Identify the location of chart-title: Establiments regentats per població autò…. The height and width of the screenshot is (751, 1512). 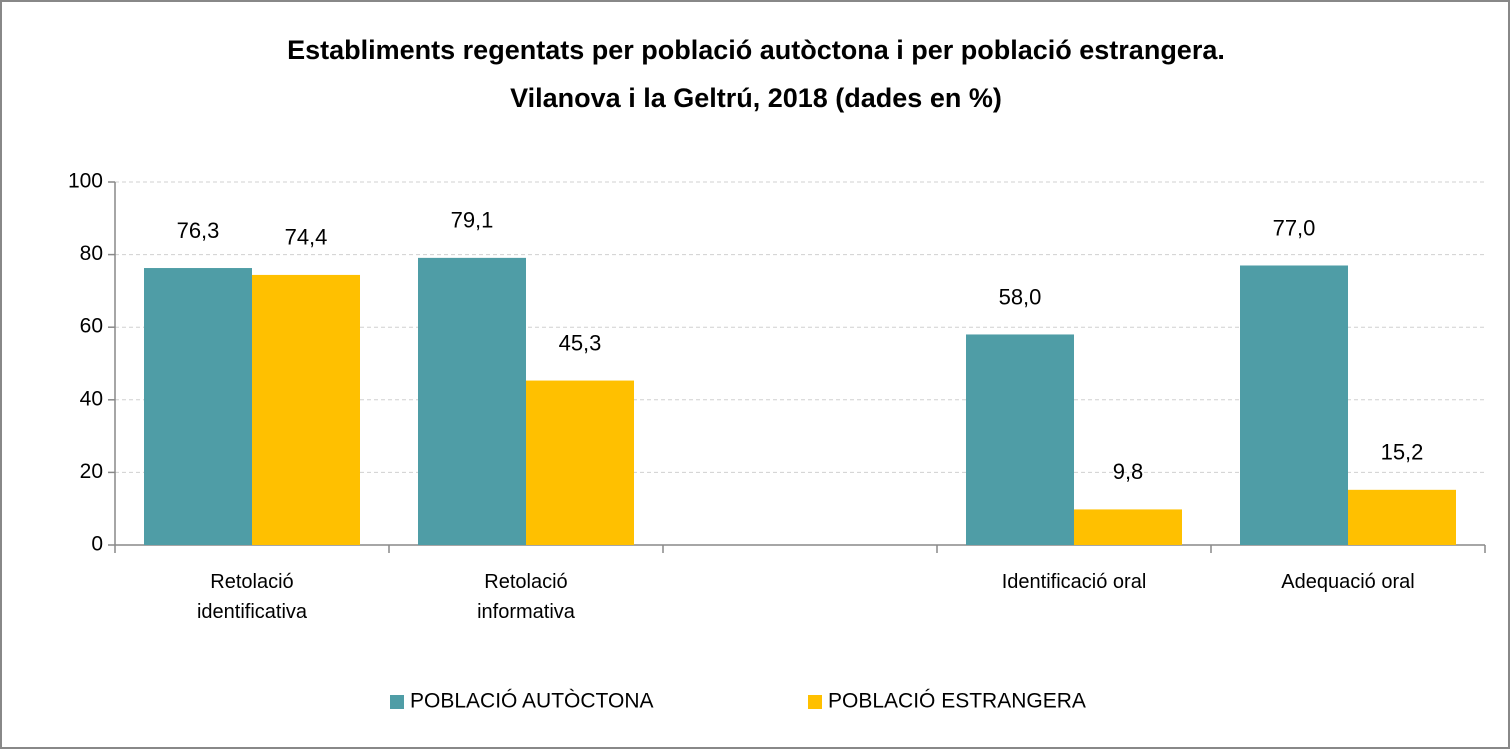
(756, 50).